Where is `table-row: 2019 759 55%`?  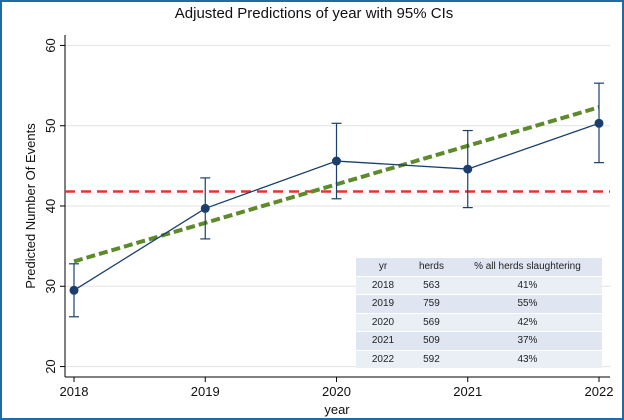 table-row: 2019 759 55% is located at coordinates (479, 304).